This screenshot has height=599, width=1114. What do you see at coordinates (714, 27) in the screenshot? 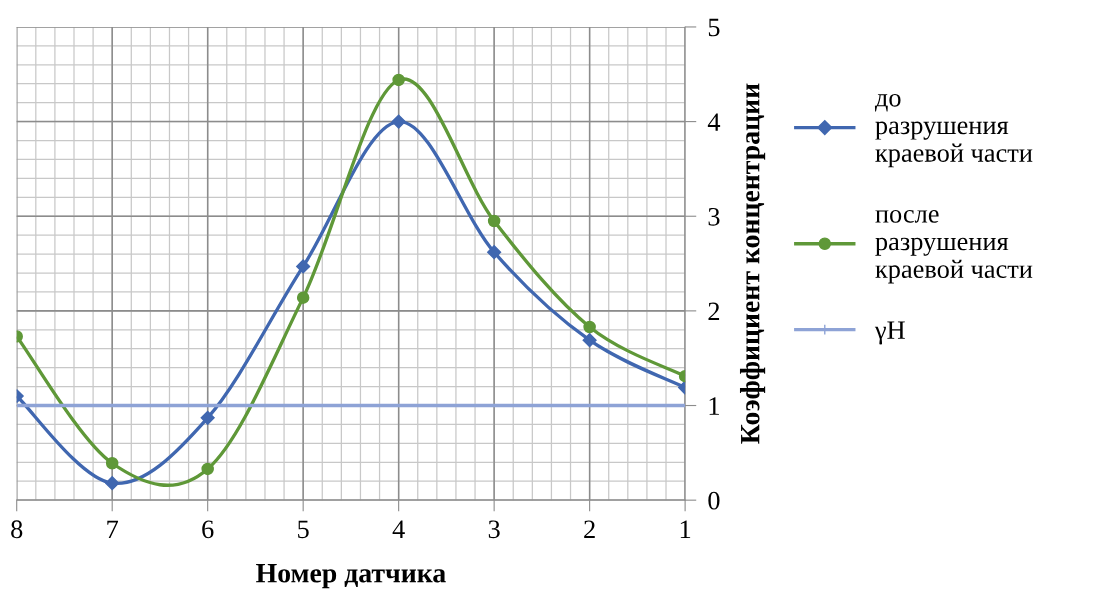
I see `y-tick-label: 5` at bounding box center [714, 27].